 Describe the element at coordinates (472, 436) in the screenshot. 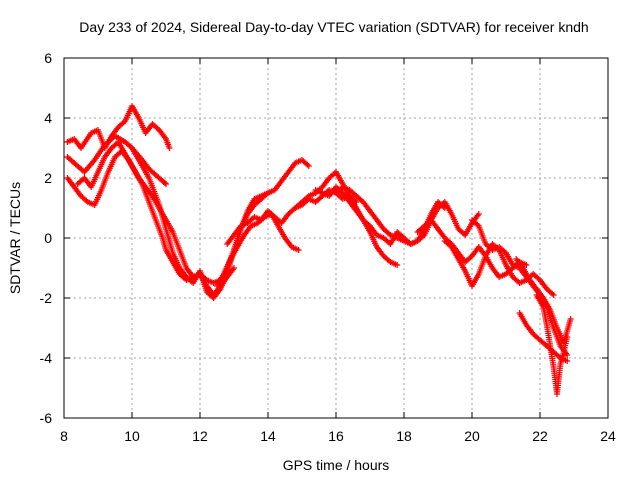

I see `x-tick-label: 20` at that location.